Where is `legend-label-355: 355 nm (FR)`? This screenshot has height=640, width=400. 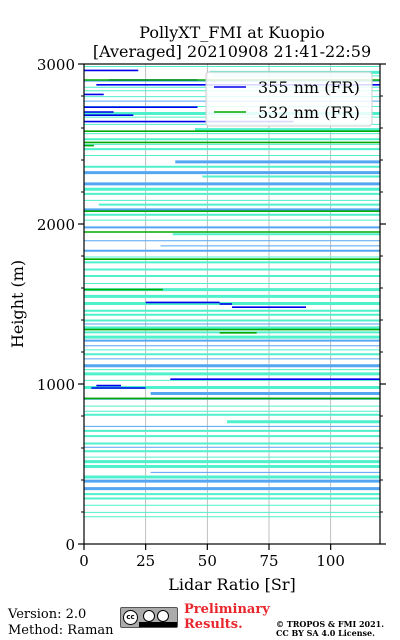
legend-label-355: 355 nm (FR) is located at coordinates (309, 87).